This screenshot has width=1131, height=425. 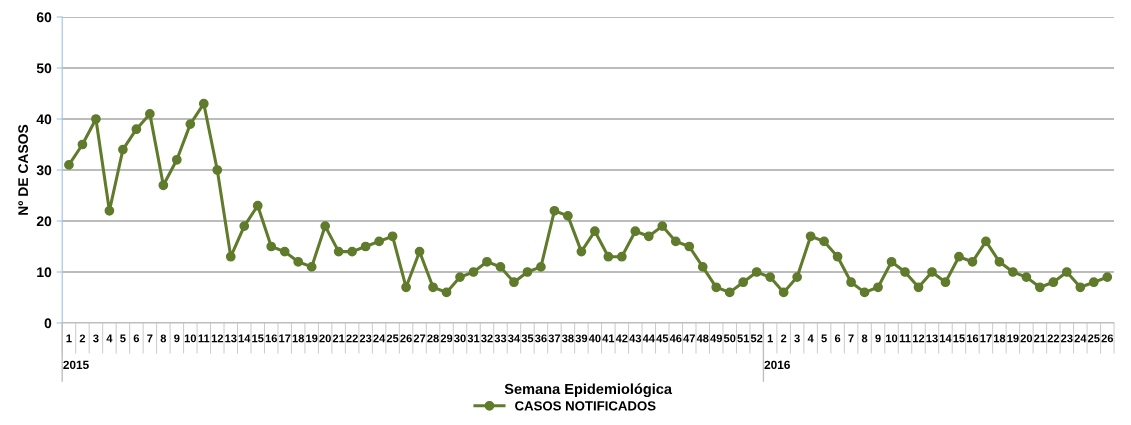 I want to click on x-tick-label: 31, so click(x=473, y=338).